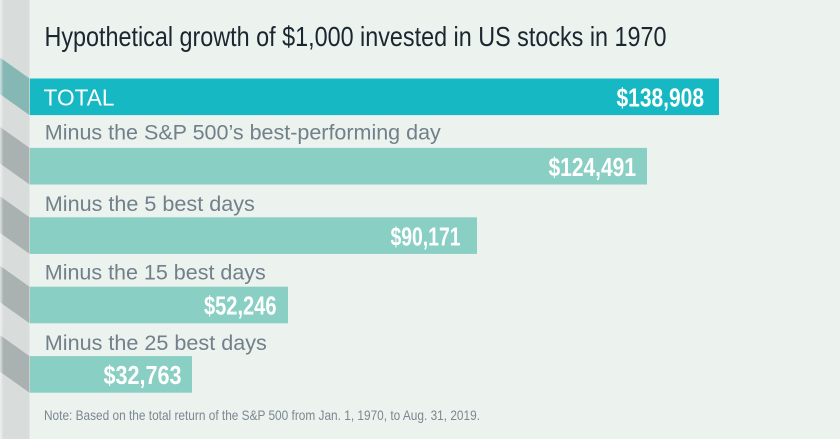  I want to click on svg-text: Minus the 5 best days, so click(150, 204).